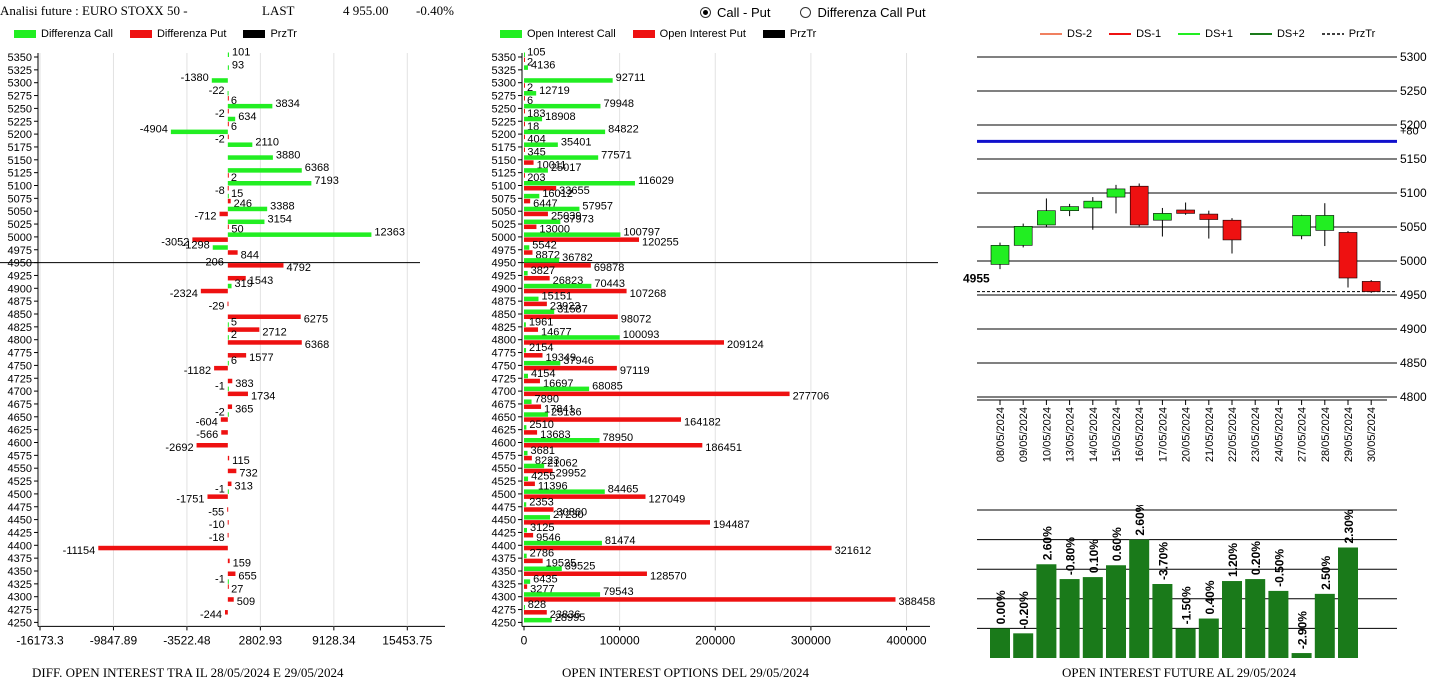 The width and height of the screenshot is (1435, 682). Describe the element at coordinates (20, 623) in the screenshot. I see `y-tick-label: 4250` at that location.